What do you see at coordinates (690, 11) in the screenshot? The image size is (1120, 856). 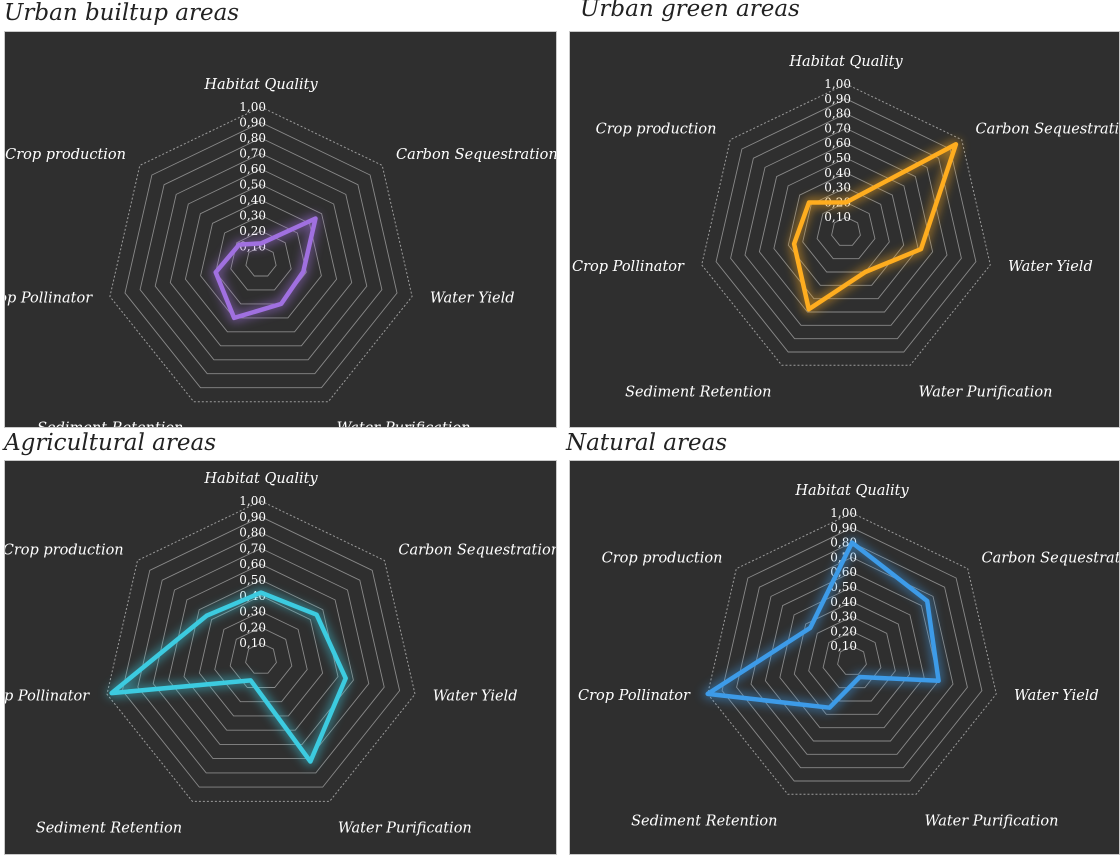 I see `title-urban-green: Urban green areas` at bounding box center [690, 11].